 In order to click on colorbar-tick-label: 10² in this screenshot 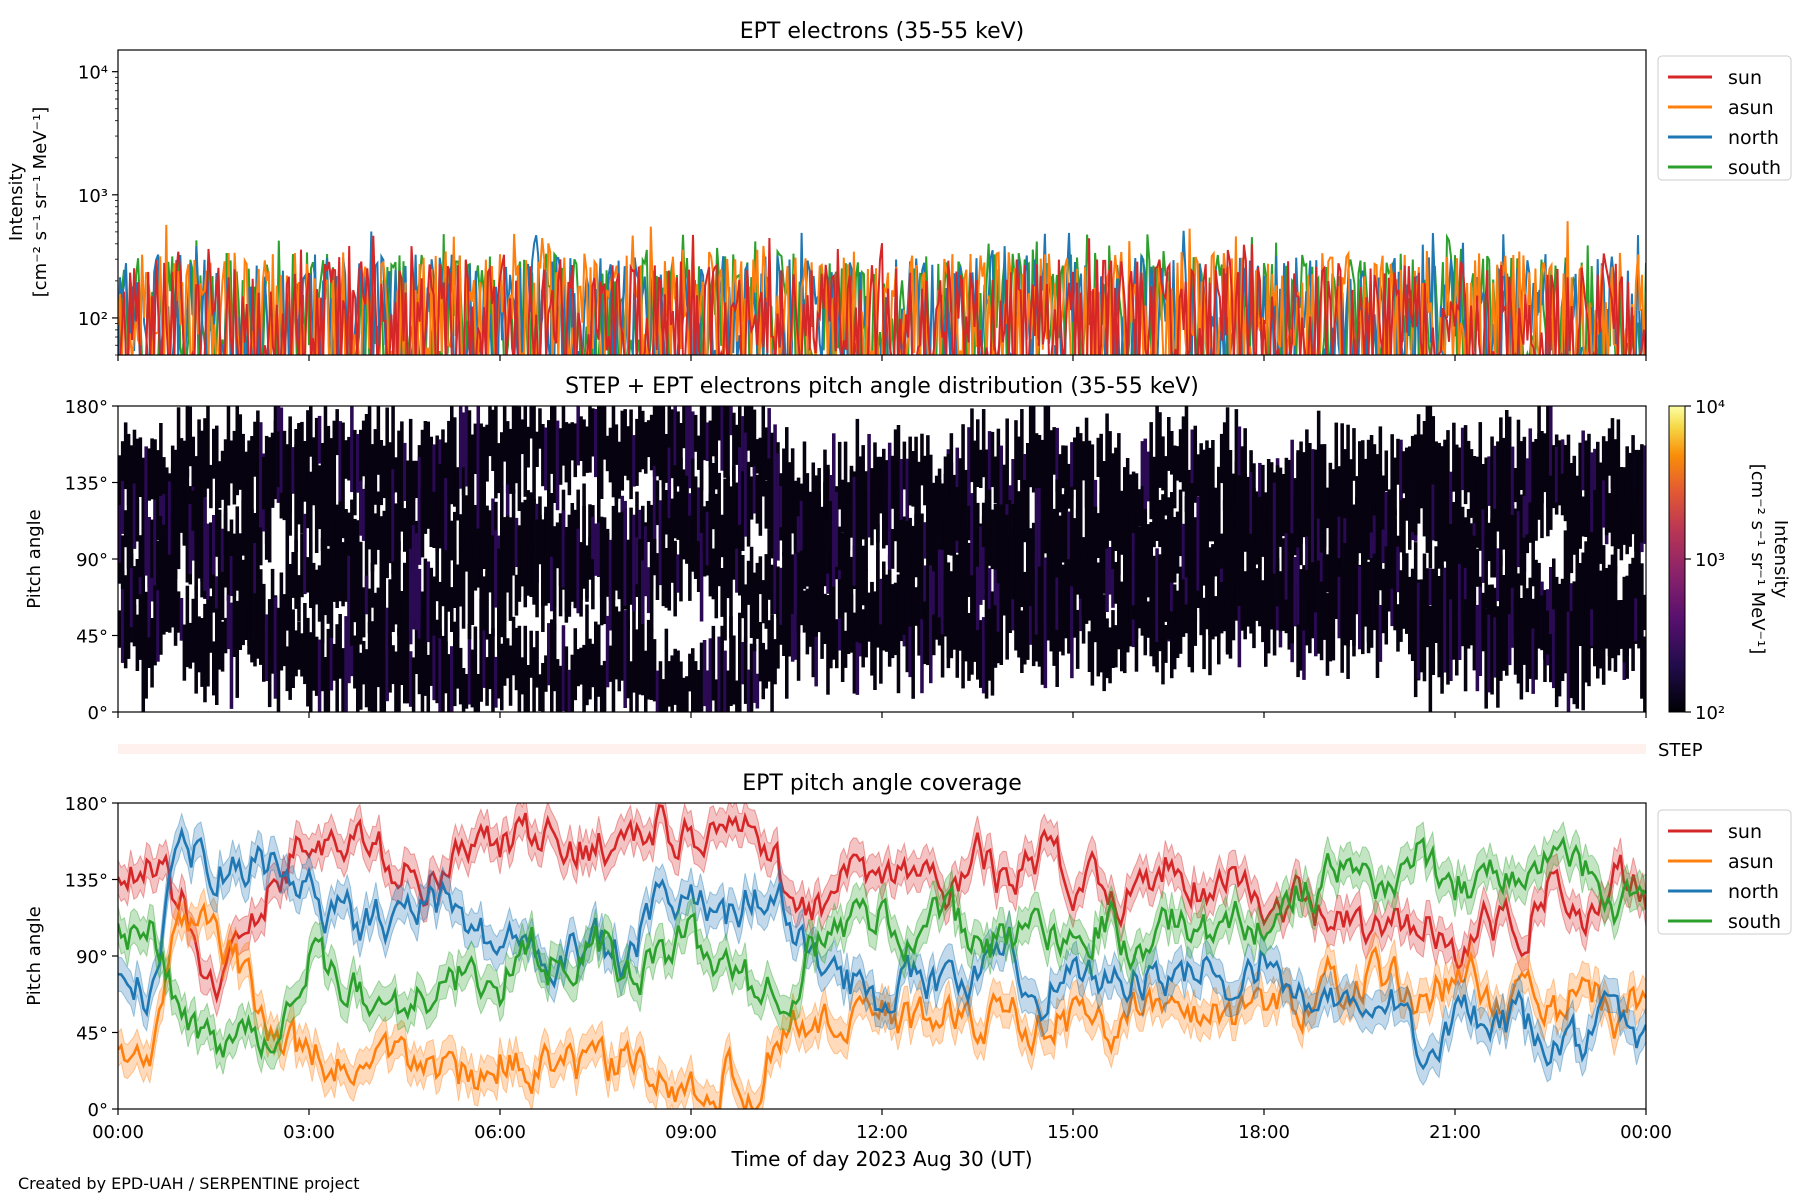, I will do `click(1710, 713)`.